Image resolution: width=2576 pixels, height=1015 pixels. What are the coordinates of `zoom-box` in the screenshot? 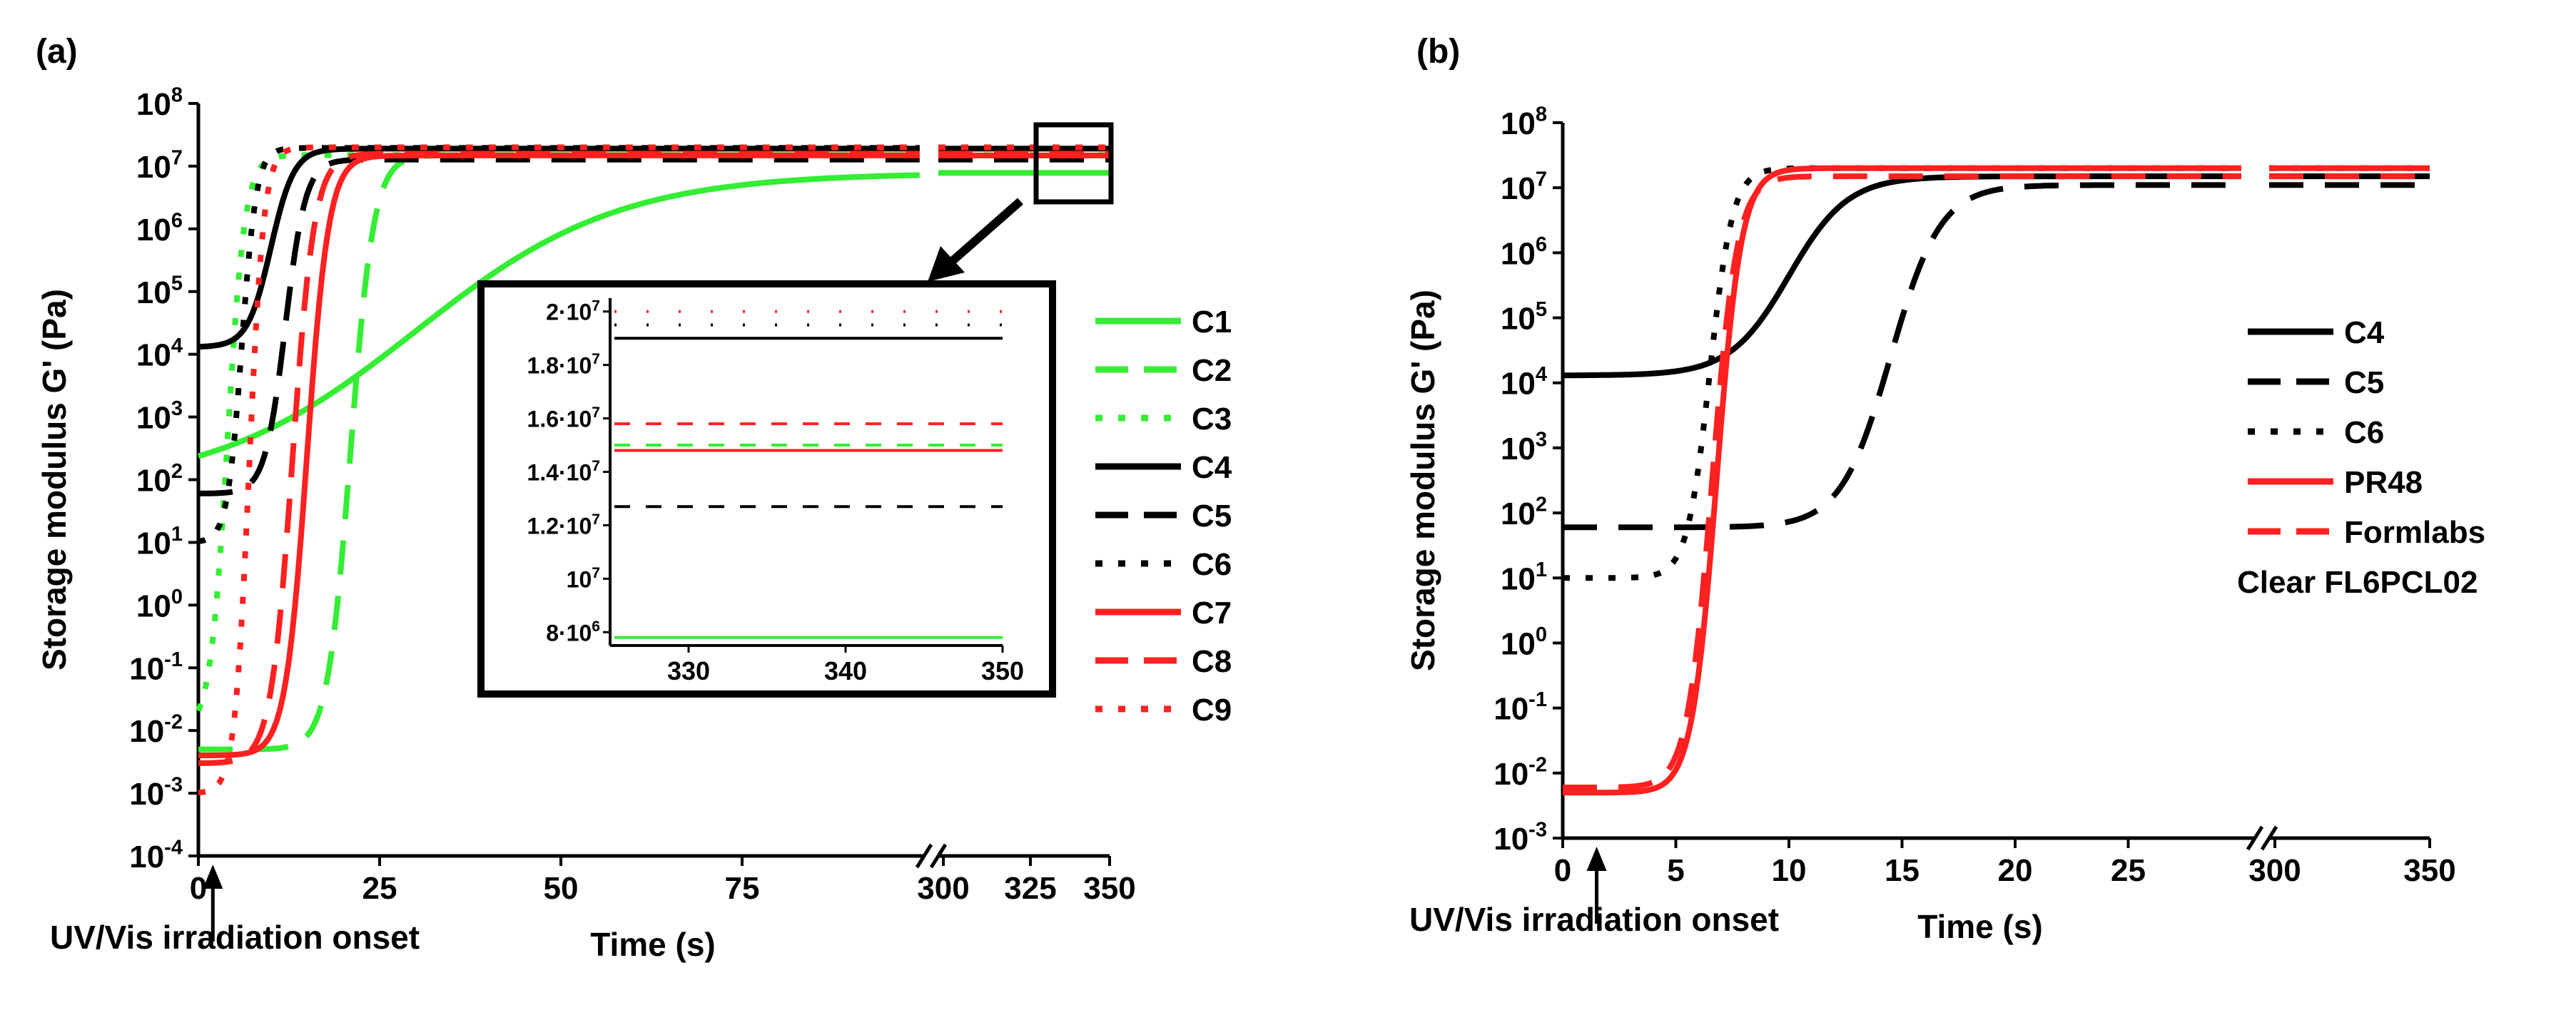 It's located at (1073, 164).